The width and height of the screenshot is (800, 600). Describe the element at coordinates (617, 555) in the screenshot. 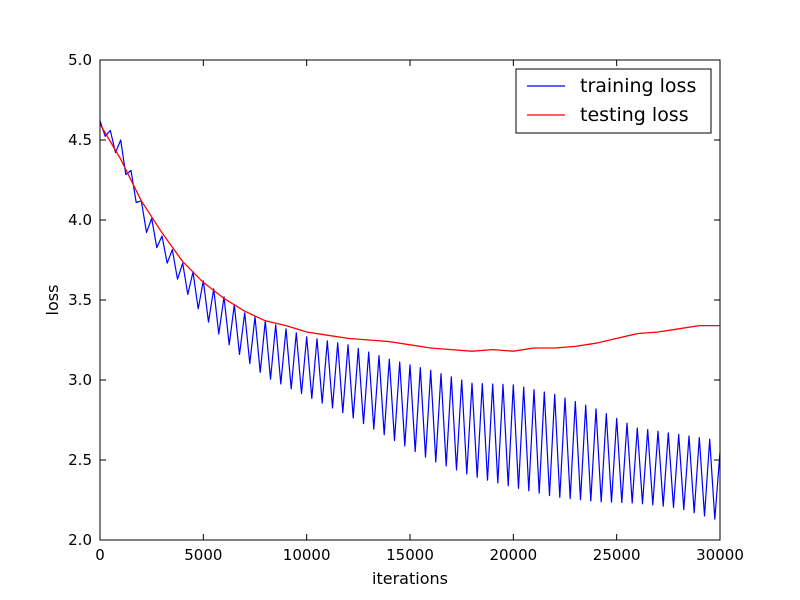

I see `x-tick-label: 25000` at that location.